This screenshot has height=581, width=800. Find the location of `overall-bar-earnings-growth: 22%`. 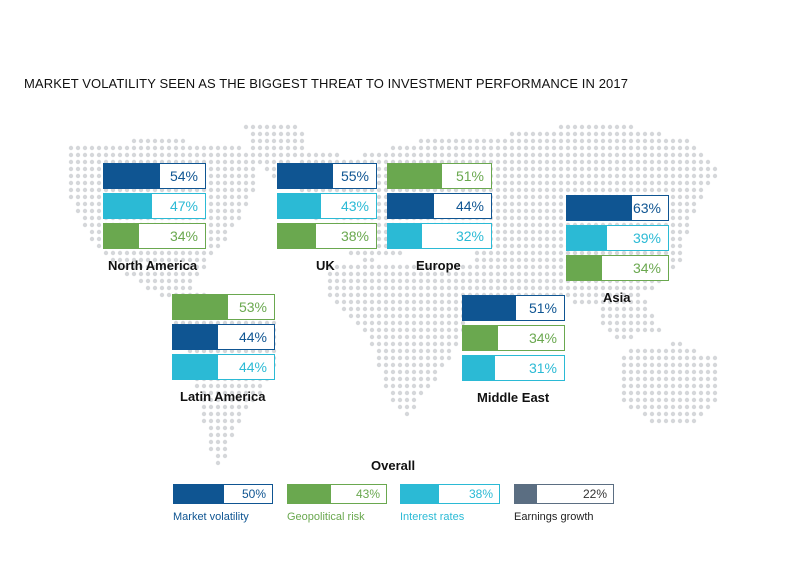

overall-bar-earnings-growth: 22% is located at coordinates (564, 494).